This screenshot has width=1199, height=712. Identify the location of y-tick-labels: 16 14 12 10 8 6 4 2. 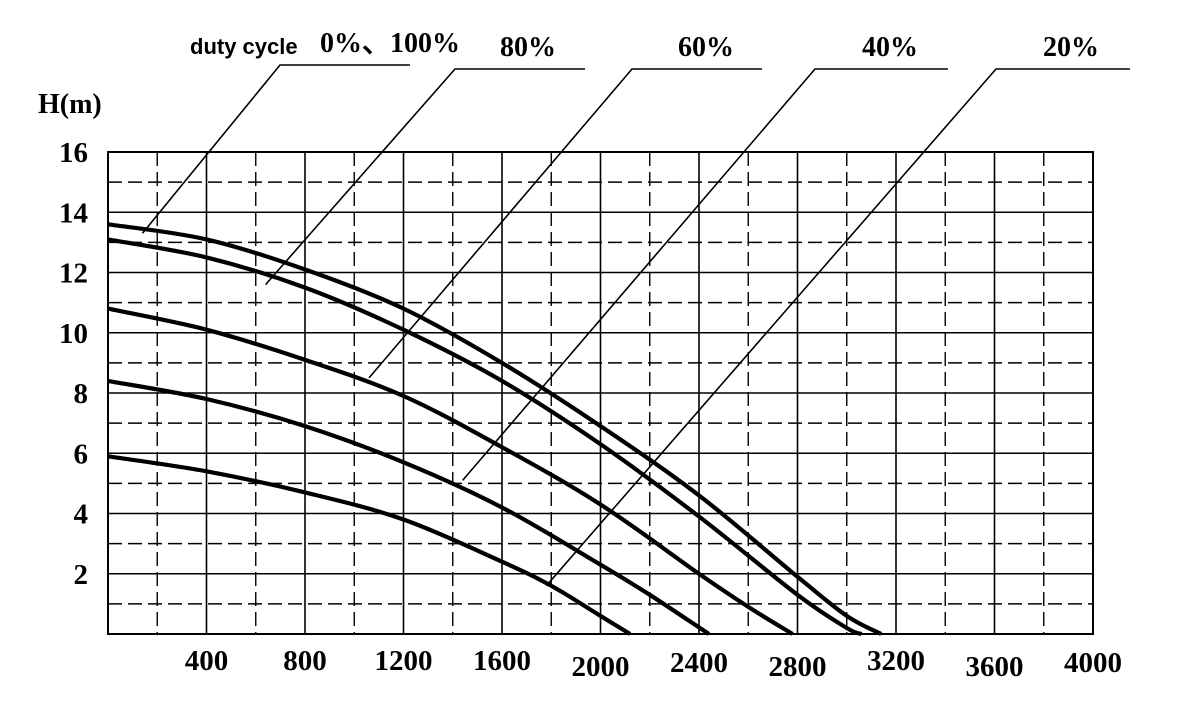
(73, 364).